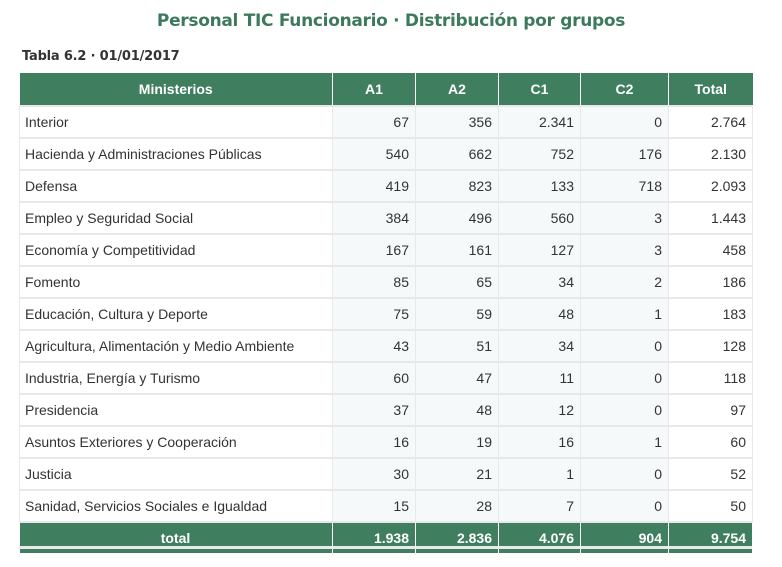  What do you see at coordinates (539, 122) in the screenshot?
I see `c1-value: 2.341` at bounding box center [539, 122].